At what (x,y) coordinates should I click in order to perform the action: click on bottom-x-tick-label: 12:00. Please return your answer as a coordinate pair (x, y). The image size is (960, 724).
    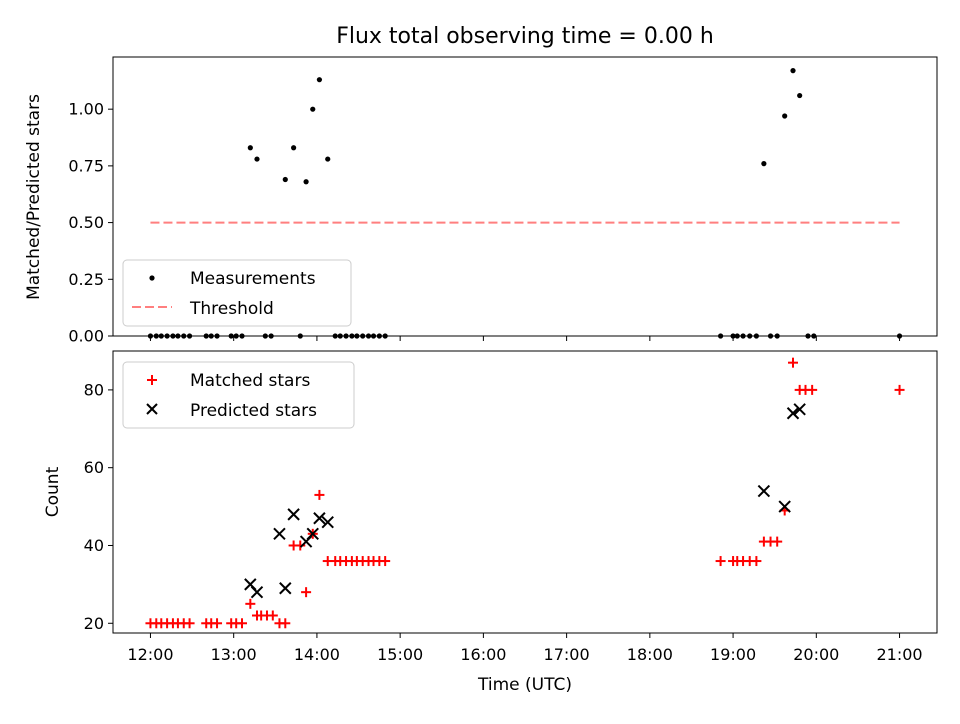
    Looking at the image, I should click on (150, 654).